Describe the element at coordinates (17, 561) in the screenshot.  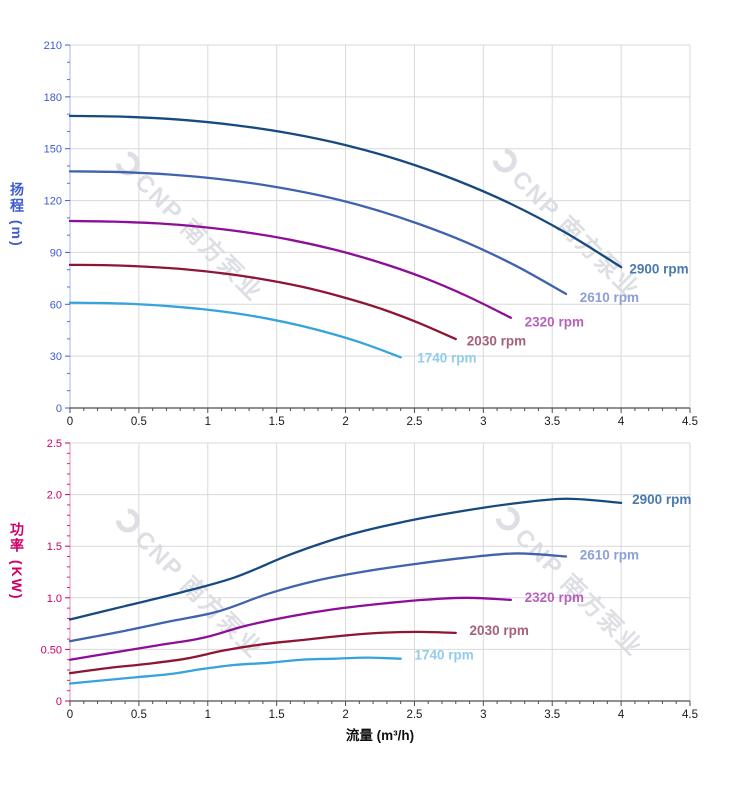
I see `power-axis-title: 功率 (KW)` at that location.